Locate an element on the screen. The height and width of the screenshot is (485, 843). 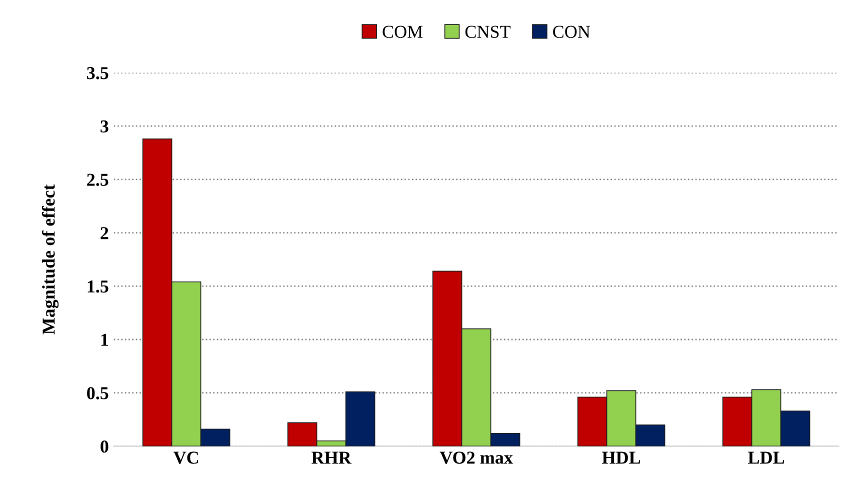
y-axis-title: Magnitude of effect is located at coordinates (50, 259).